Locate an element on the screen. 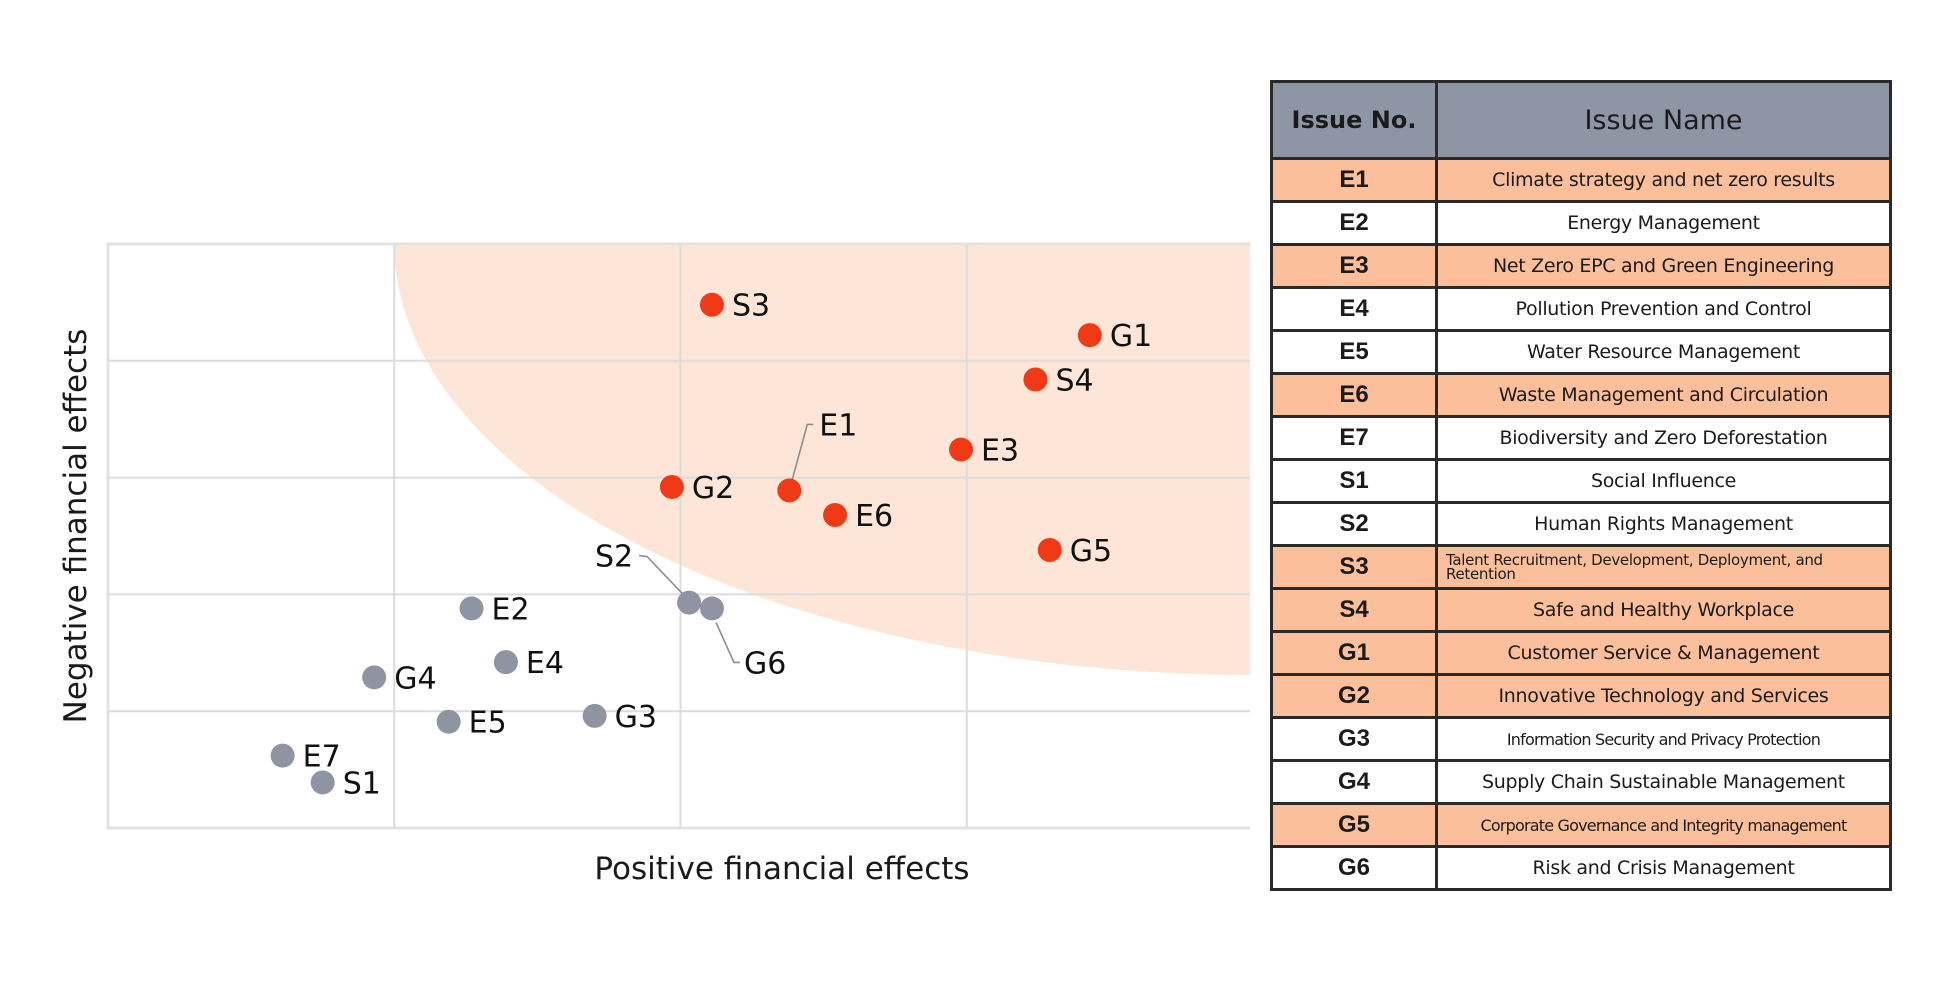 This screenshot has width=1938, height=990. point-label-e1: E1 is located at coordinates (838, 425).